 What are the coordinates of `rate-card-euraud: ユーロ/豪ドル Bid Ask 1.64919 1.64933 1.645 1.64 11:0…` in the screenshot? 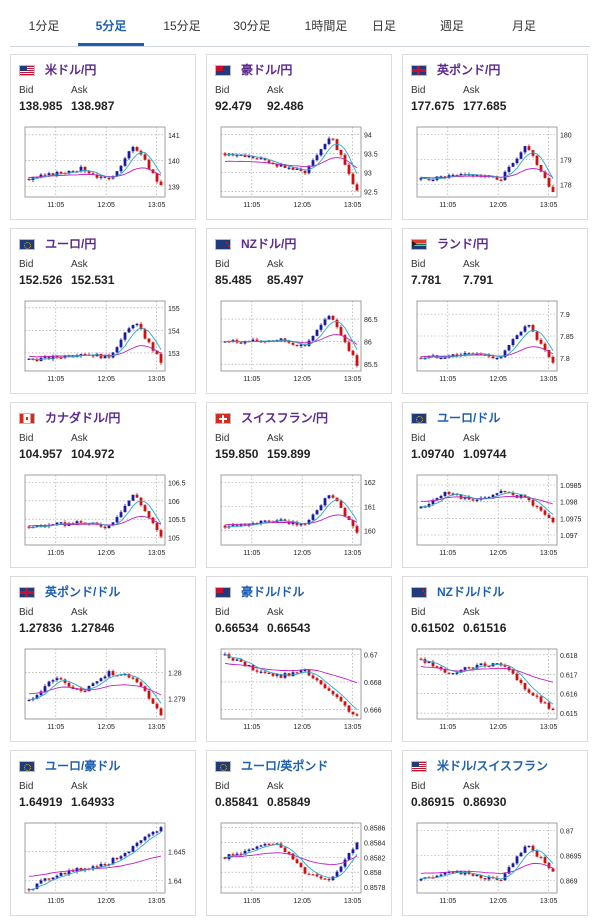 It's located at (103, 833).